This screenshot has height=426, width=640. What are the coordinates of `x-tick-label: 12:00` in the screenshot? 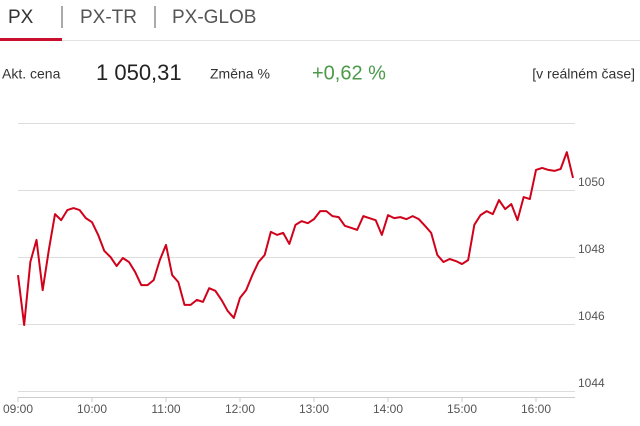 It's located at (240, 409).